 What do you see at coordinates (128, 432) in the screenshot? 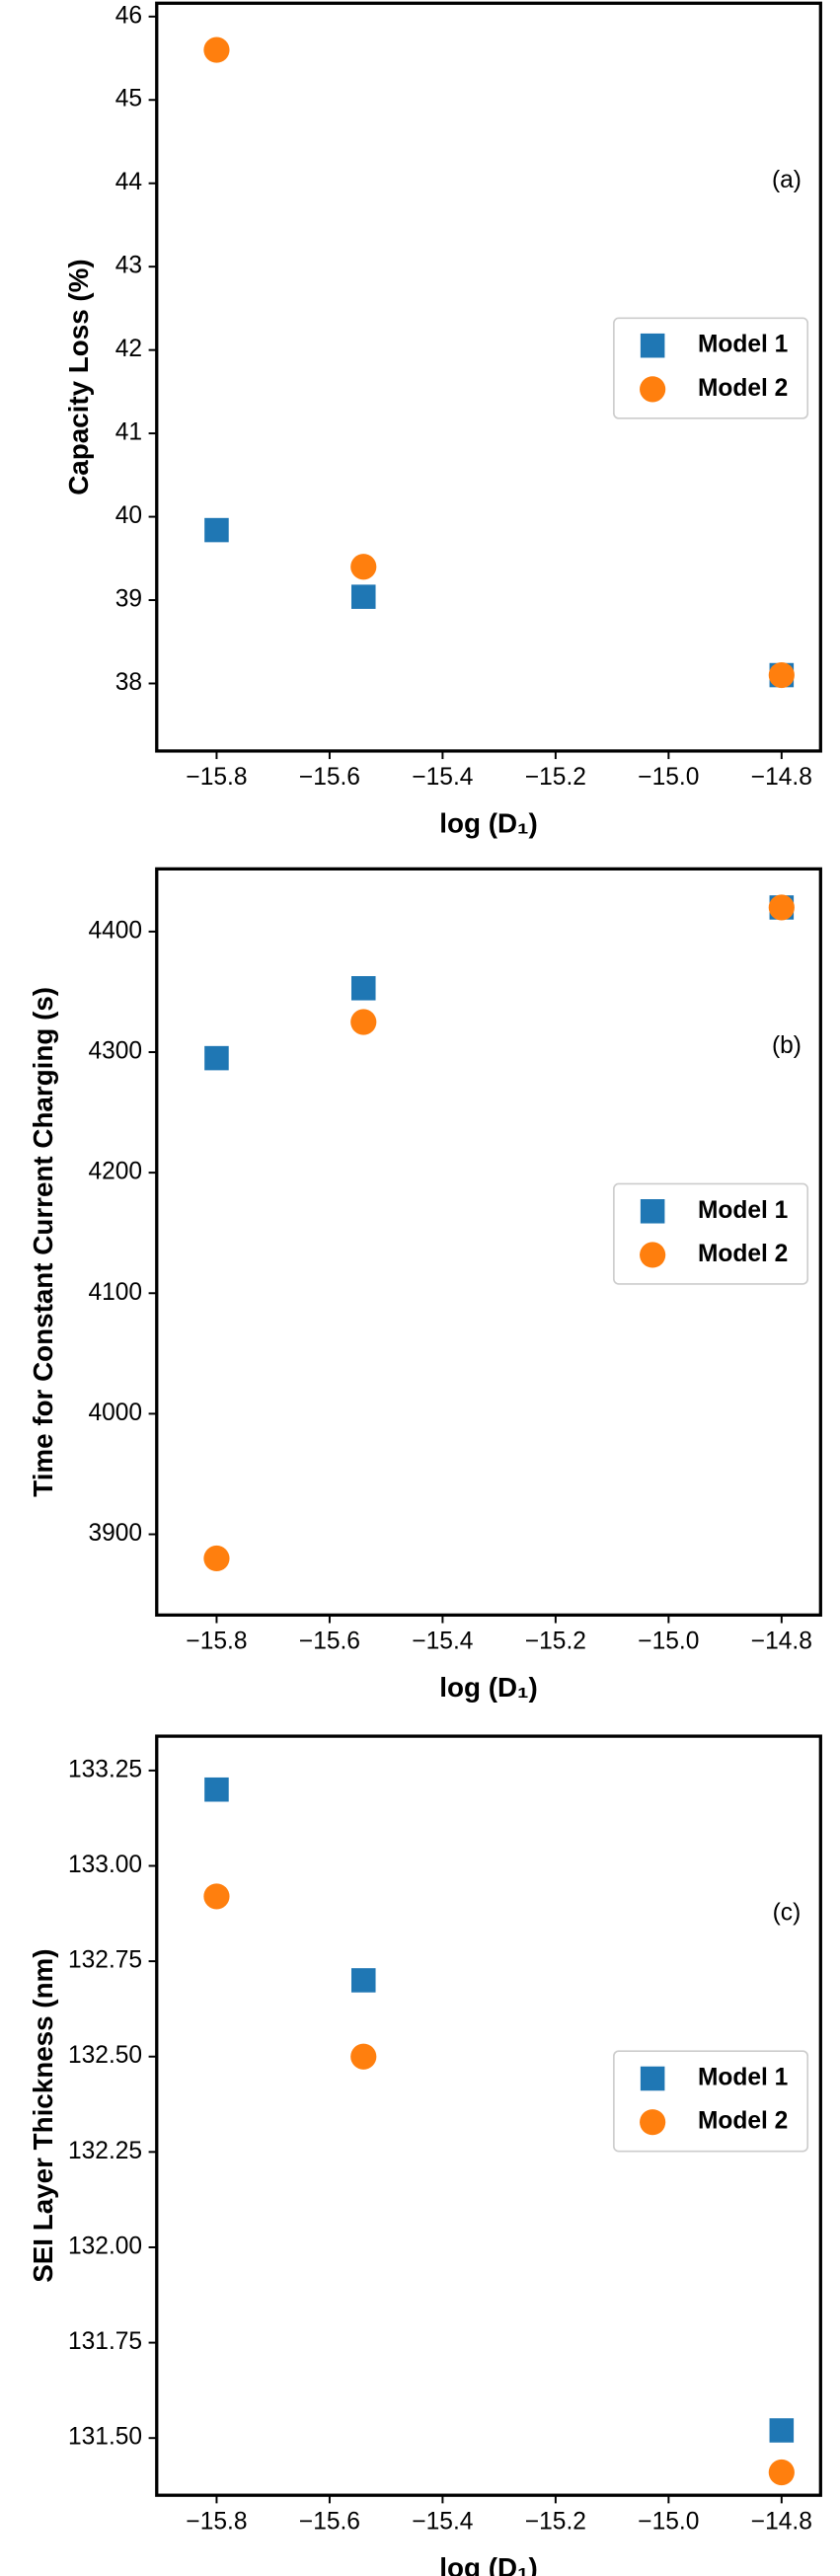
I see `y-tick-label: 41` at bounding box center [128, 432].